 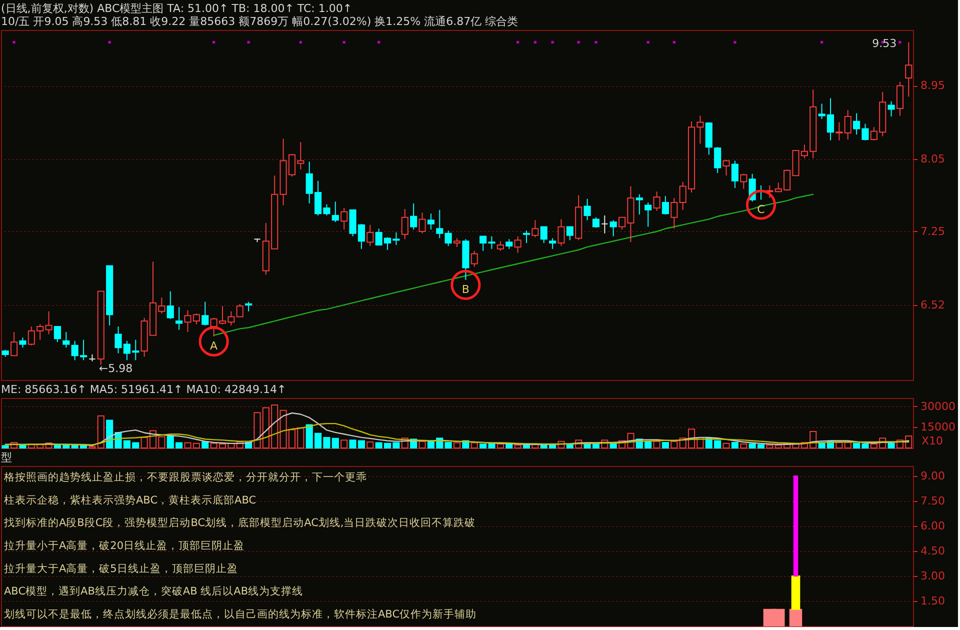 What do you see at coordinates (214, 345) in the screenshot?
I see `annotation: A` at bounding box center [214, 345].